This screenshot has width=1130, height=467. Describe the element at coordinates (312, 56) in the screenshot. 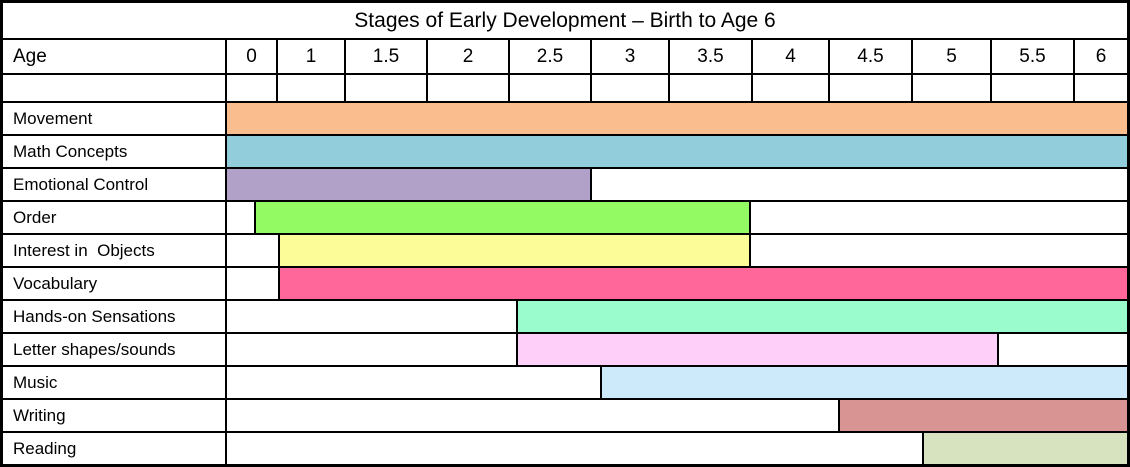

I see `age-tick-1: 1` at that location.